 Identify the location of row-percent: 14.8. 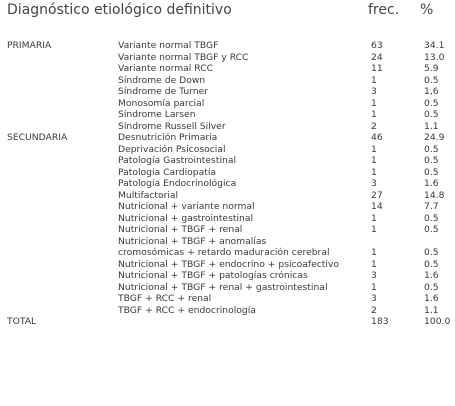
(434, 195).